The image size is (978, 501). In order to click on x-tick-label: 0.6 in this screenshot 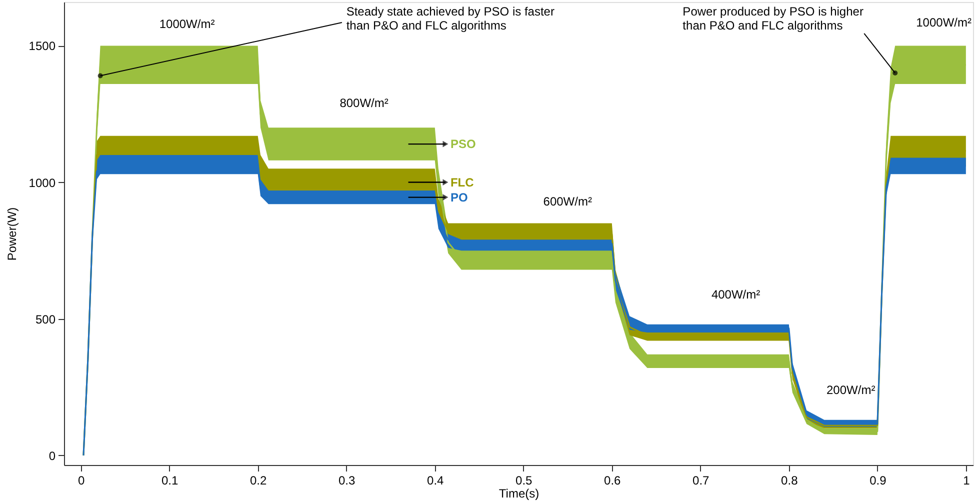, I will do `click(613, 481)`.